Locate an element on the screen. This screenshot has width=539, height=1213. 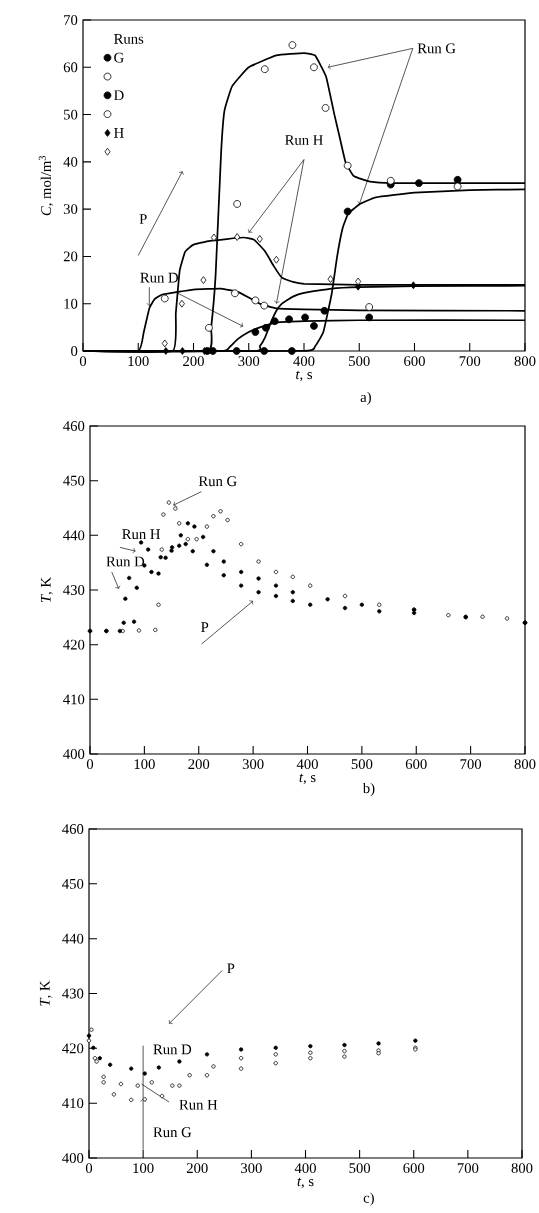
y-tick-label: 30 is located at coordinates (70, 209).